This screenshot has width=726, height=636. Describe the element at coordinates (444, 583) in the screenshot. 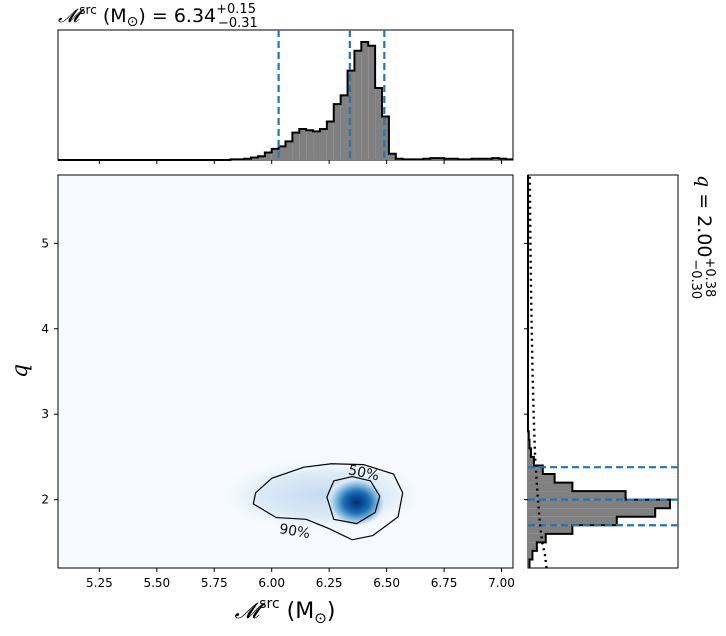

I see `x-tick-label: 6.75` at that location.